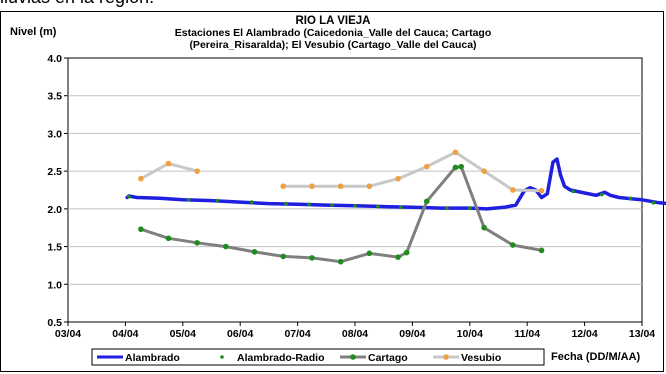 This screenshot has width=666, height=374. Describe the element at coordinates (77, 4) in the screenshot. I see `top-caption-text: lluvias en la region.` at that location.